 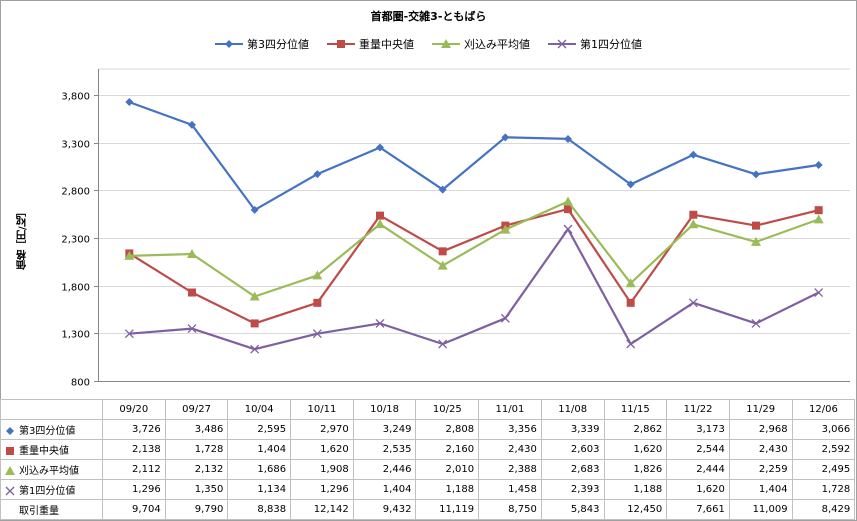 I want to click on table-cell: 3,249, so click(x=384, y=429).